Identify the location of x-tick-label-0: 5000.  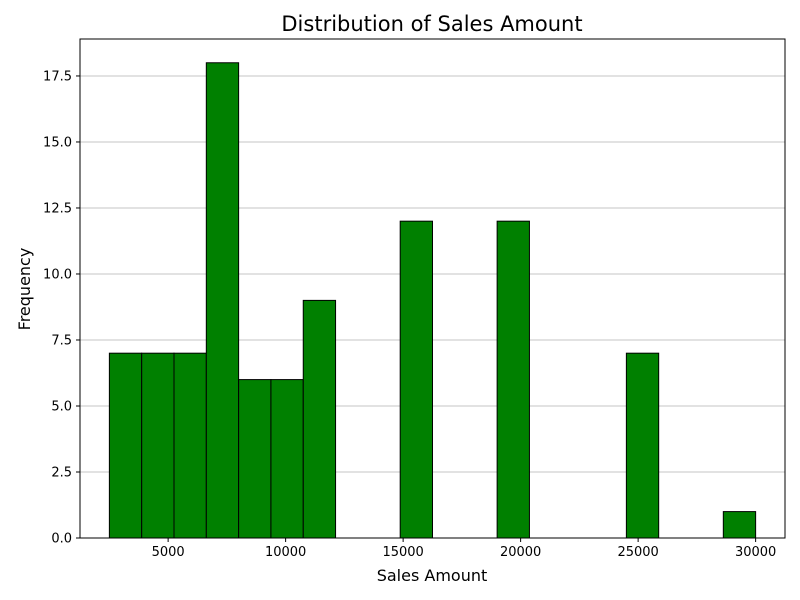
(168, 552).